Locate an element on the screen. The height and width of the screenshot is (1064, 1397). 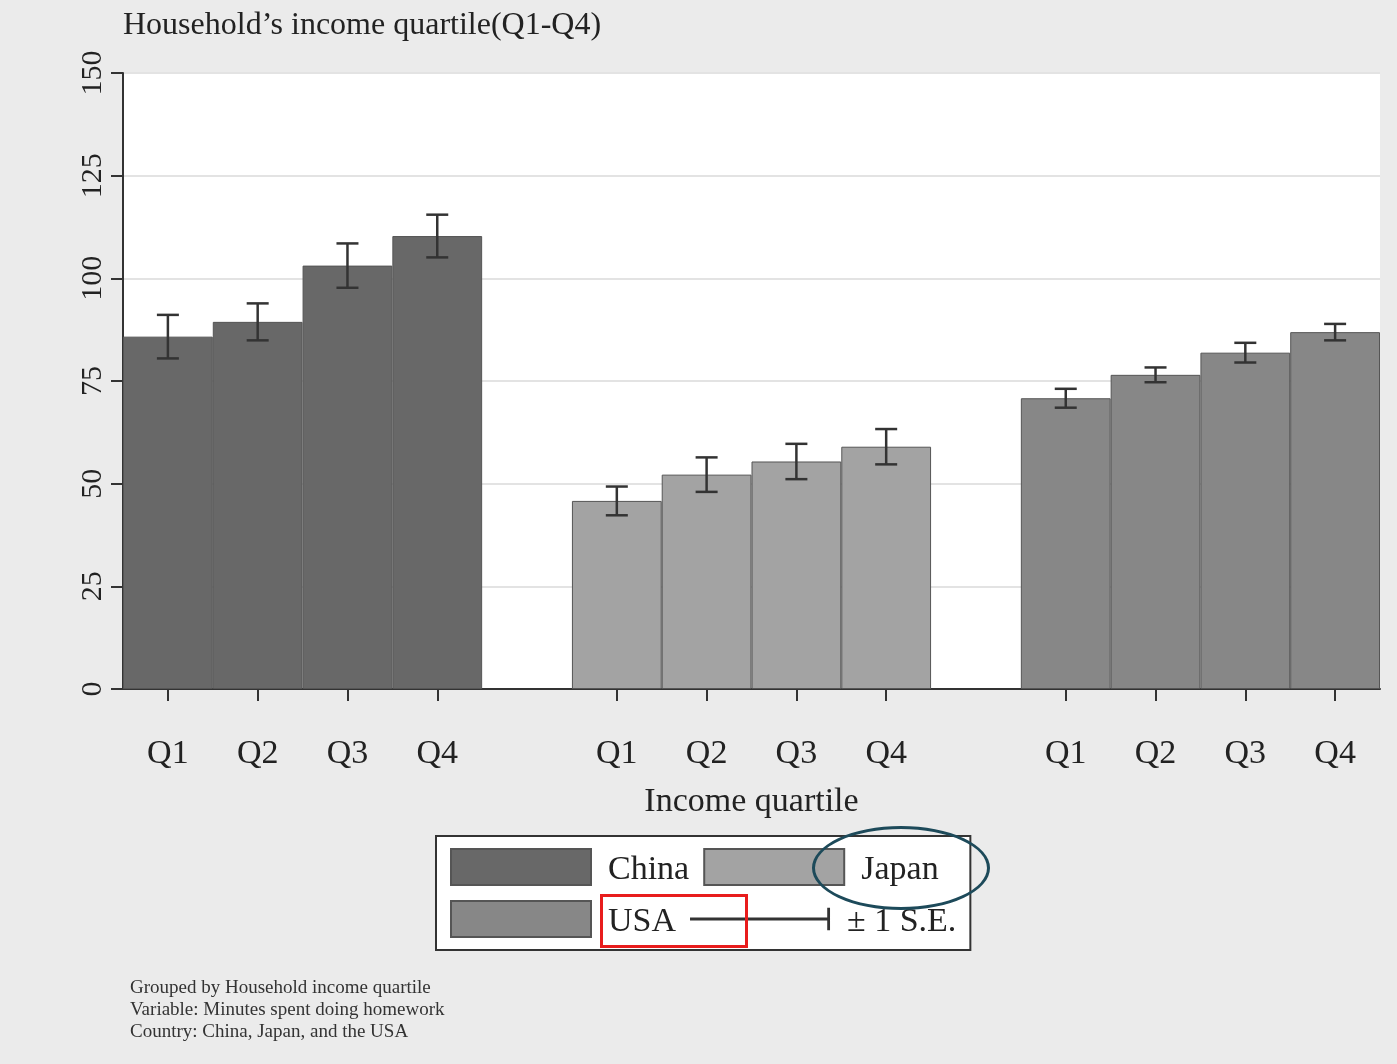
text: Grouped by Household income quartile is located at coordinates (280, 986).